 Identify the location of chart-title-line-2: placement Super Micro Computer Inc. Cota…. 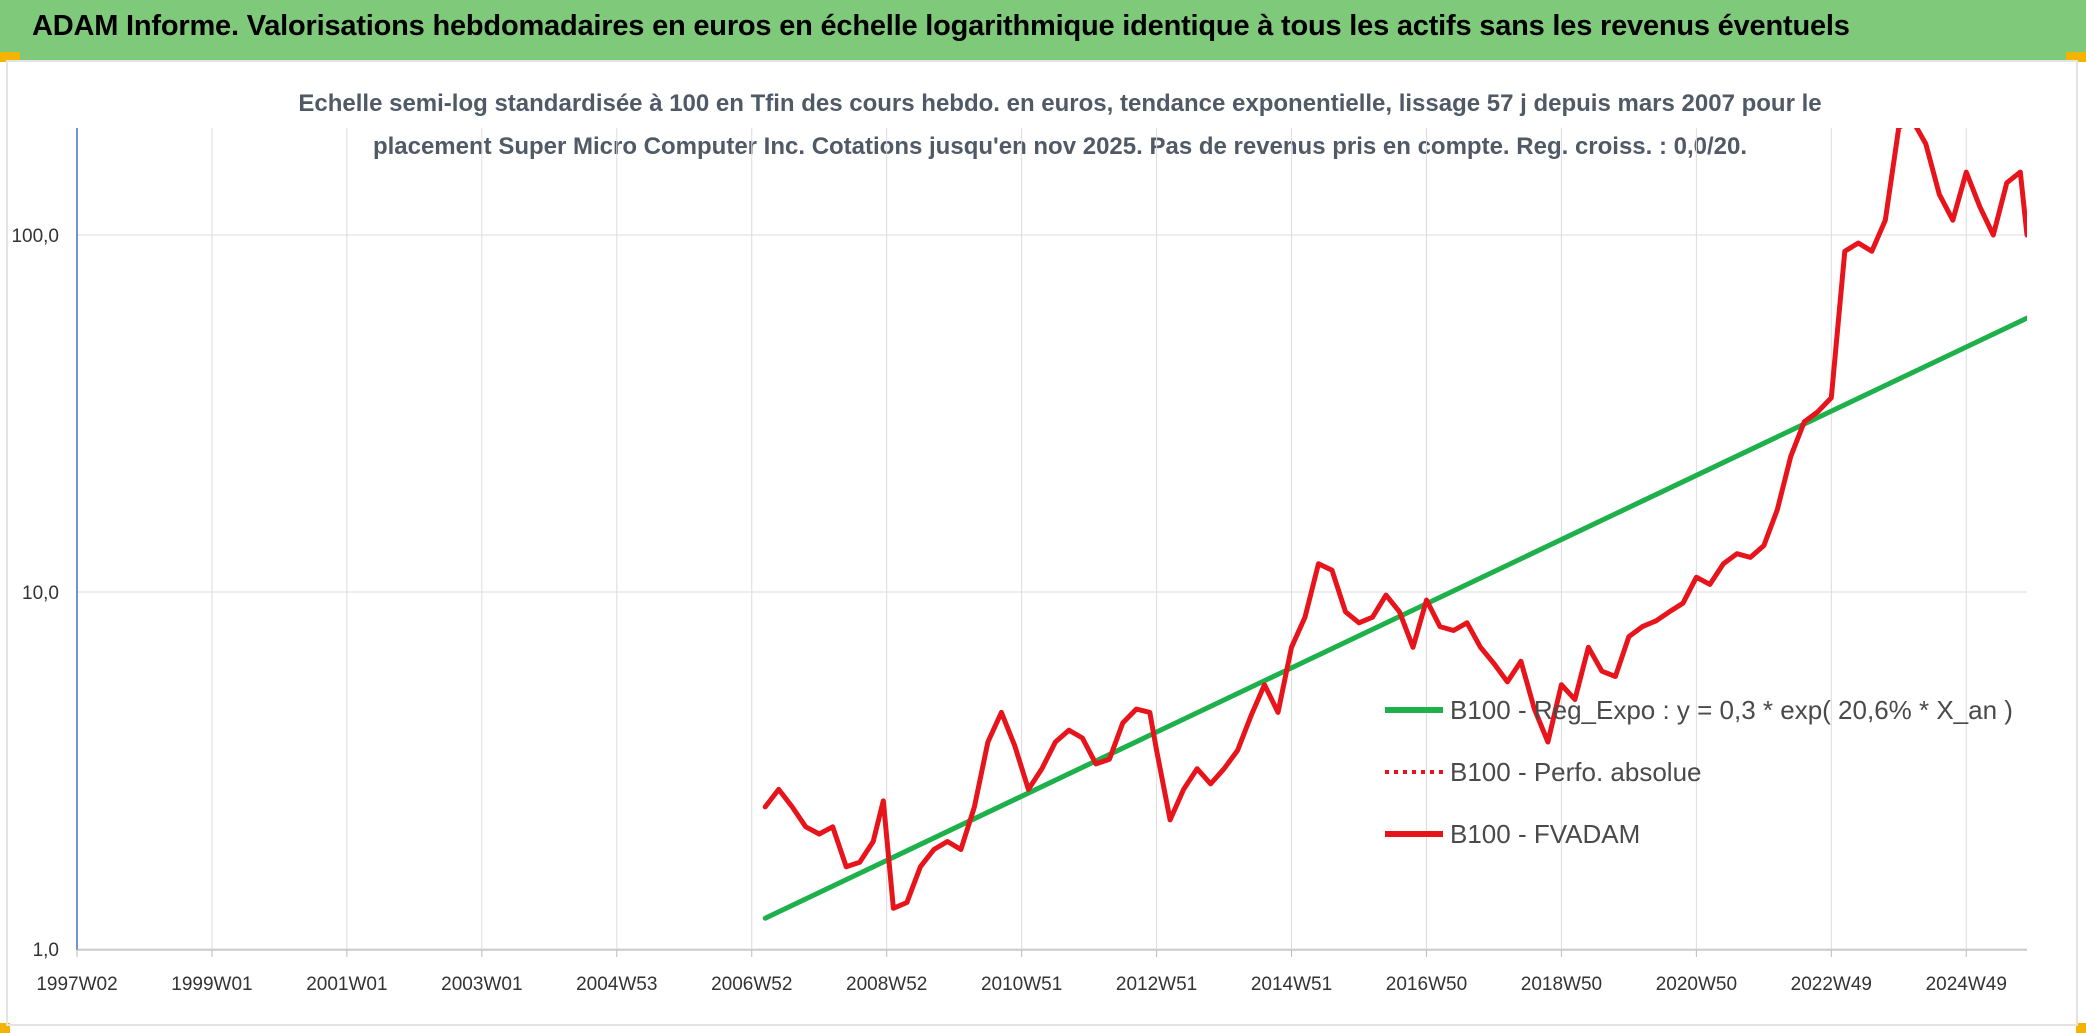
(1060, 146).